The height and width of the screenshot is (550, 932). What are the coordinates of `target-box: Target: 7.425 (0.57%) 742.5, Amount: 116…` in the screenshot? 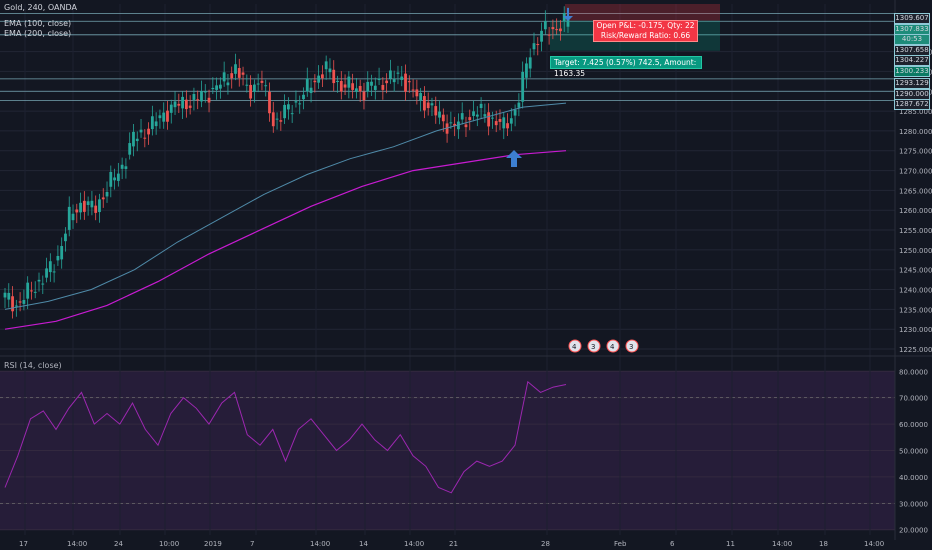 It's located at (626, 67).